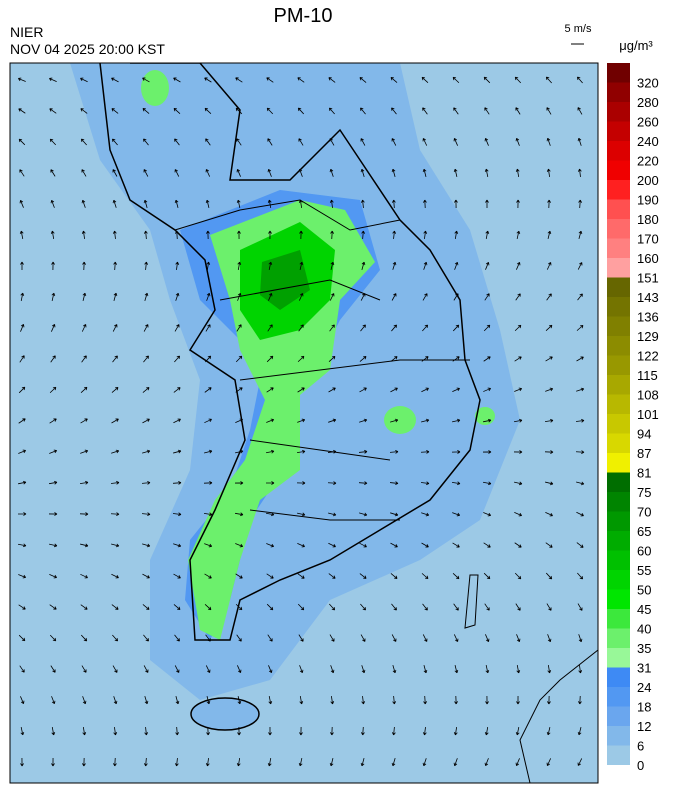 This screenshot has height=795, width=673. I want to click on colorbar-label: 40, so click(644, 629).